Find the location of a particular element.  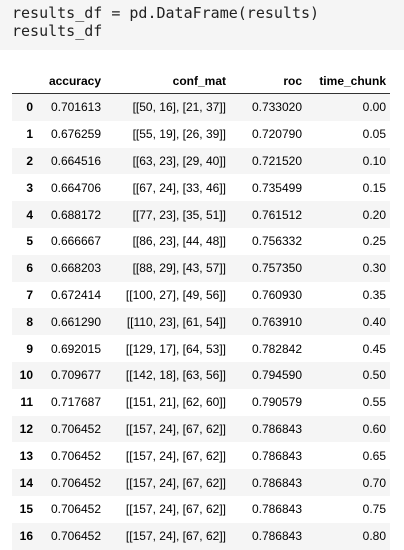

roc-cell: 0.782842 is located at coordinates (276, 348).